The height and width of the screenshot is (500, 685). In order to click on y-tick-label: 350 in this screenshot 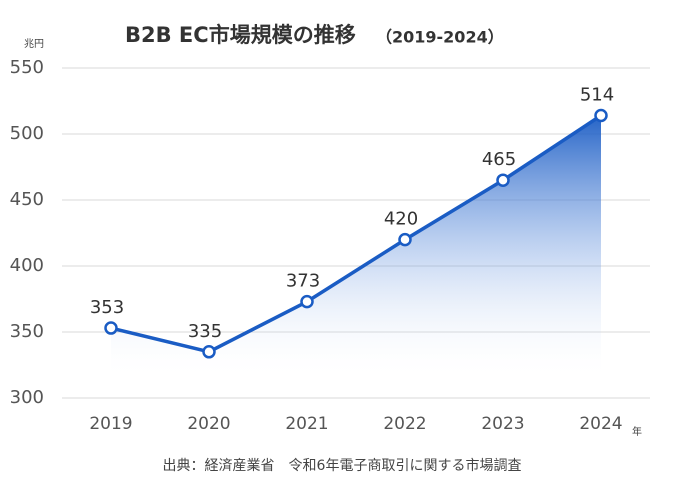, I will do `click(27, 331)`.